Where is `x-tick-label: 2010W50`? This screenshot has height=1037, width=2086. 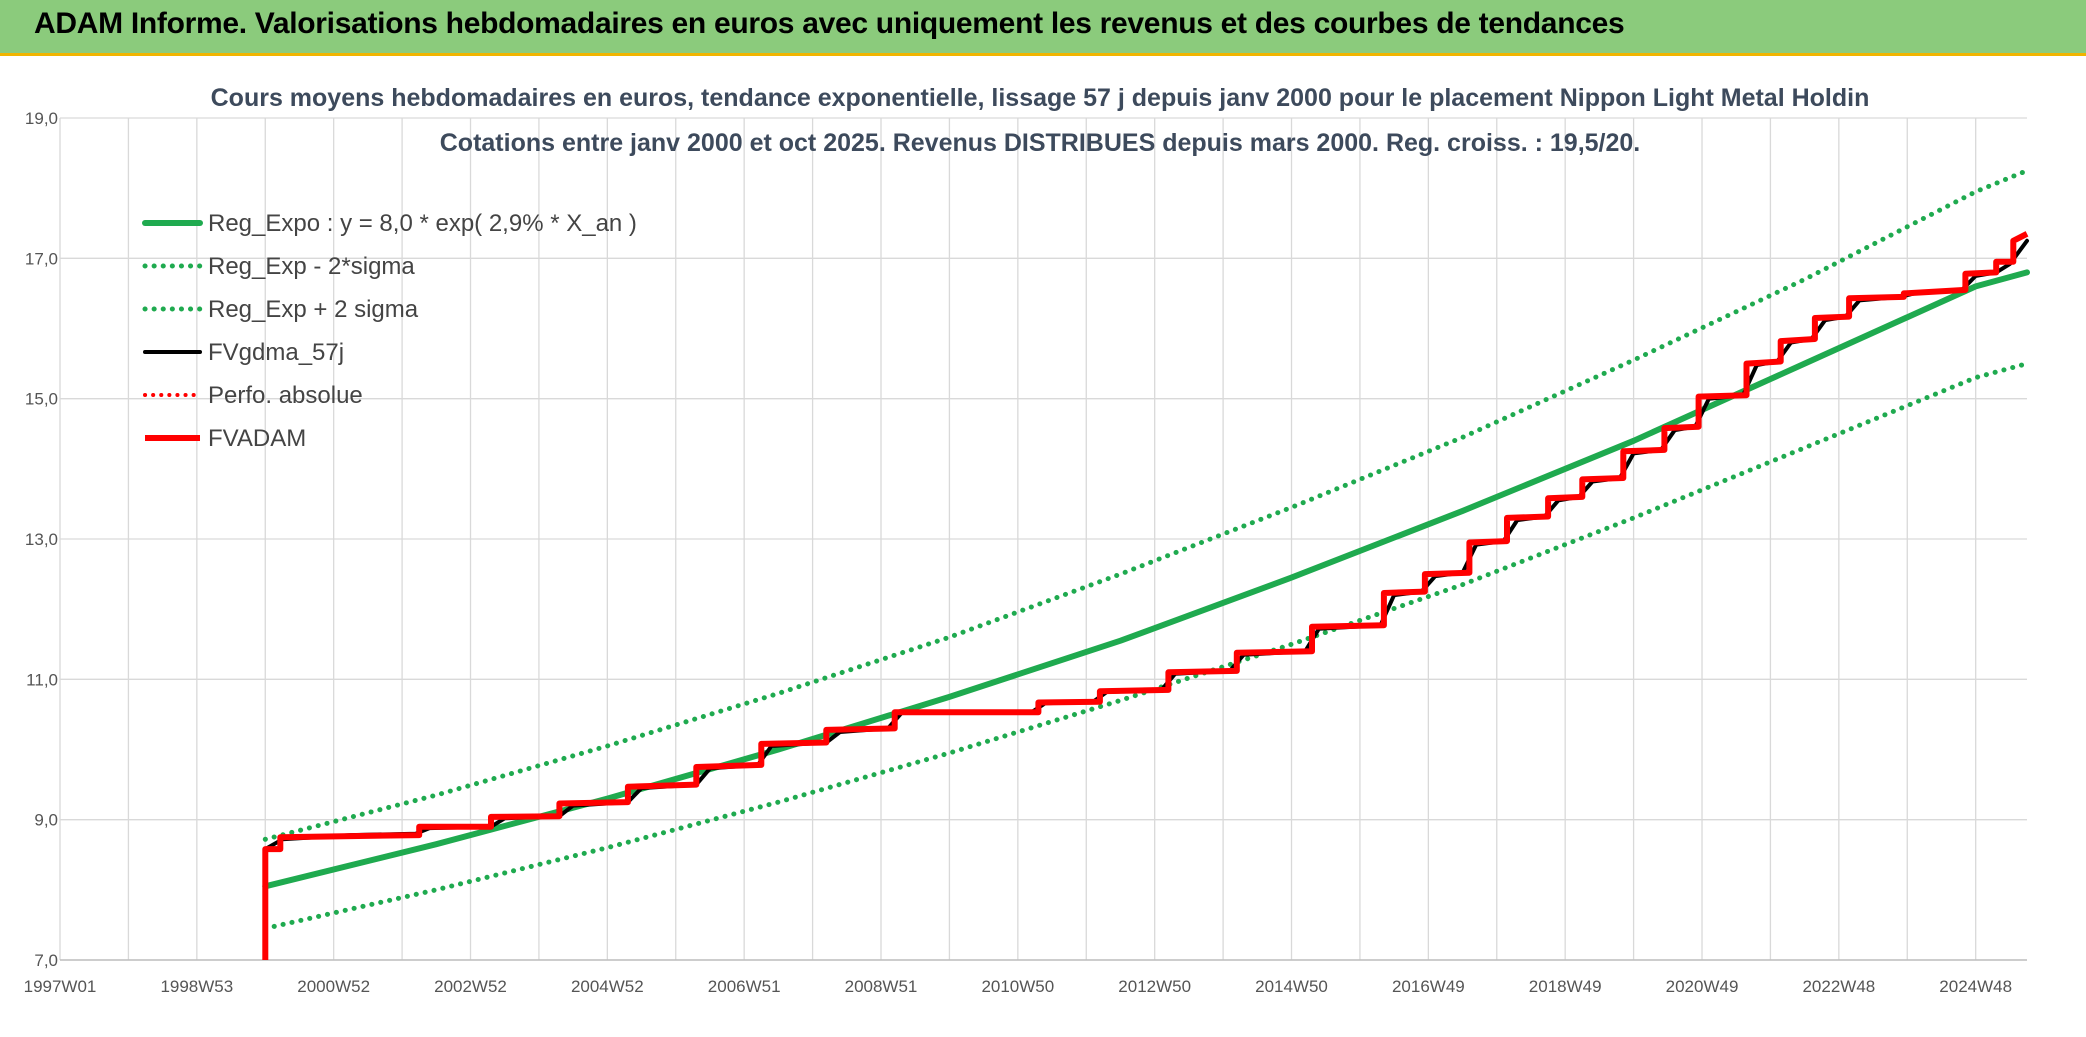 x-tick-label: 2010W50 is located at coordinates (1017, 986).